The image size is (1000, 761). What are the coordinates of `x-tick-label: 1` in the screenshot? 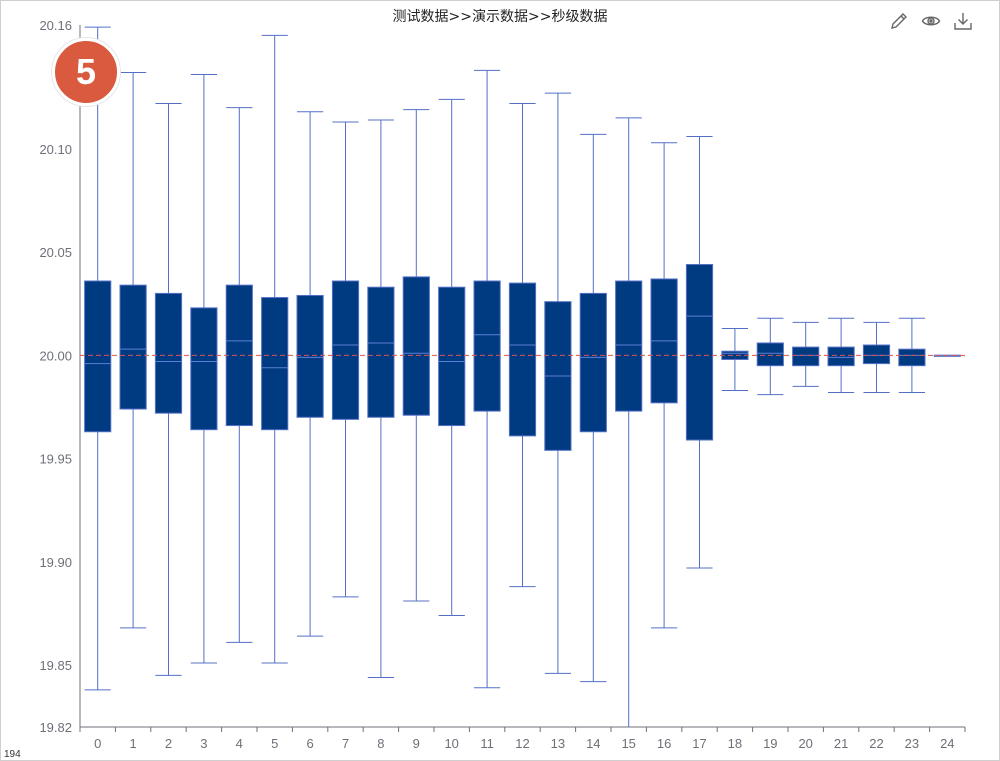 It's located at (132, 743).